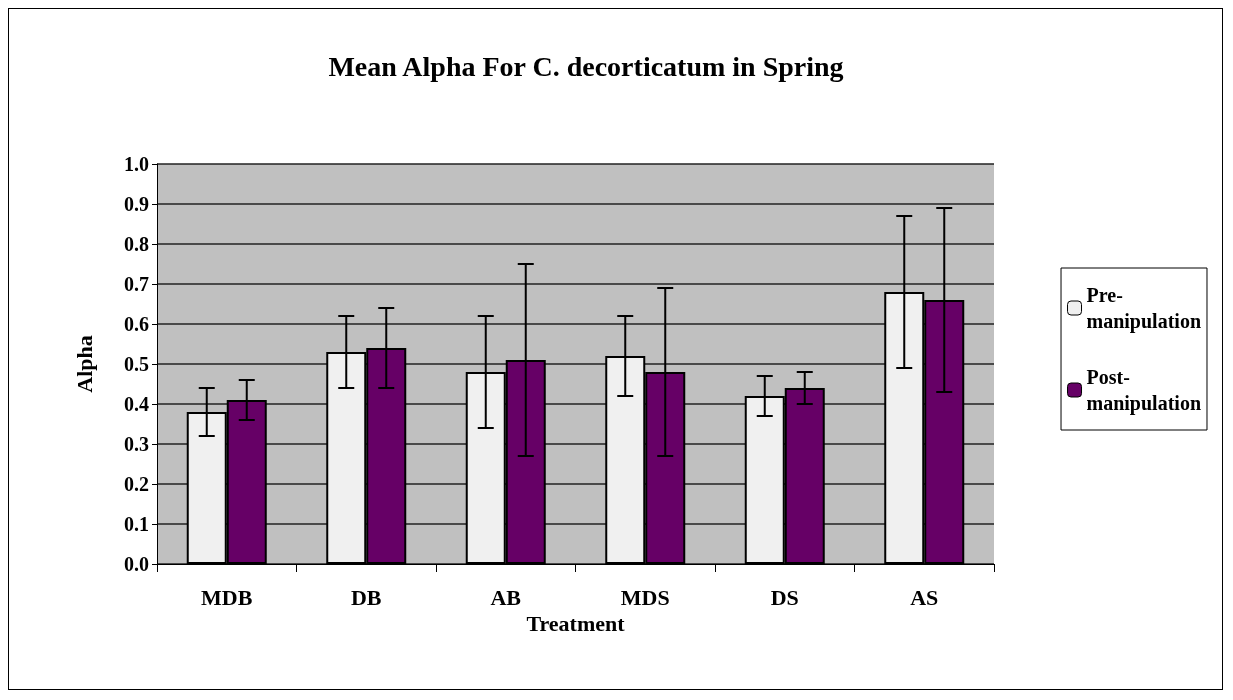 The image size is (1233, 700). What do you see at coordinates (506, 597) in the screenshot?
I see `x-tick-label: AB` at bounding box center [506, 597].